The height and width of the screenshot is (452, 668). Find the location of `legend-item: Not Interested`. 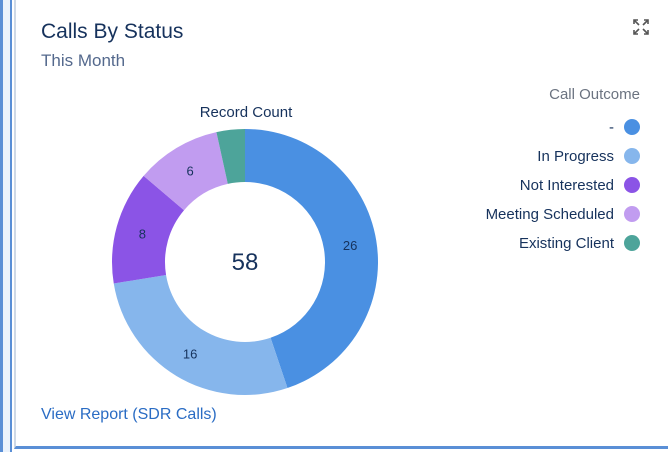

legend-item: Not Interested is located at coordinates (580, 185).